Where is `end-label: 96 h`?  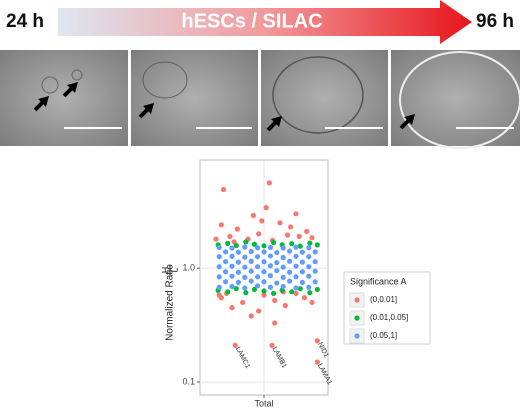 end-label: 96 h is located at coordinates (495, 21).